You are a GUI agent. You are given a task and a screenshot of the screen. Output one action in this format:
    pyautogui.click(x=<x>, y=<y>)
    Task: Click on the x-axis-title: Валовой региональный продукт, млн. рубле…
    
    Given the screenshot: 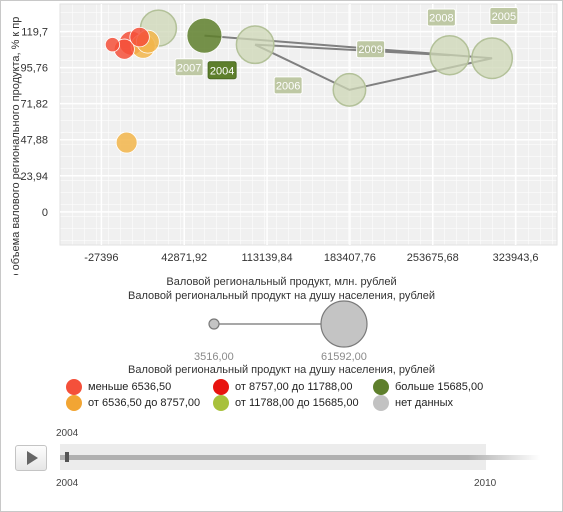 What is the action you would take?
    pyautogui.click(x=281, y=282)
    